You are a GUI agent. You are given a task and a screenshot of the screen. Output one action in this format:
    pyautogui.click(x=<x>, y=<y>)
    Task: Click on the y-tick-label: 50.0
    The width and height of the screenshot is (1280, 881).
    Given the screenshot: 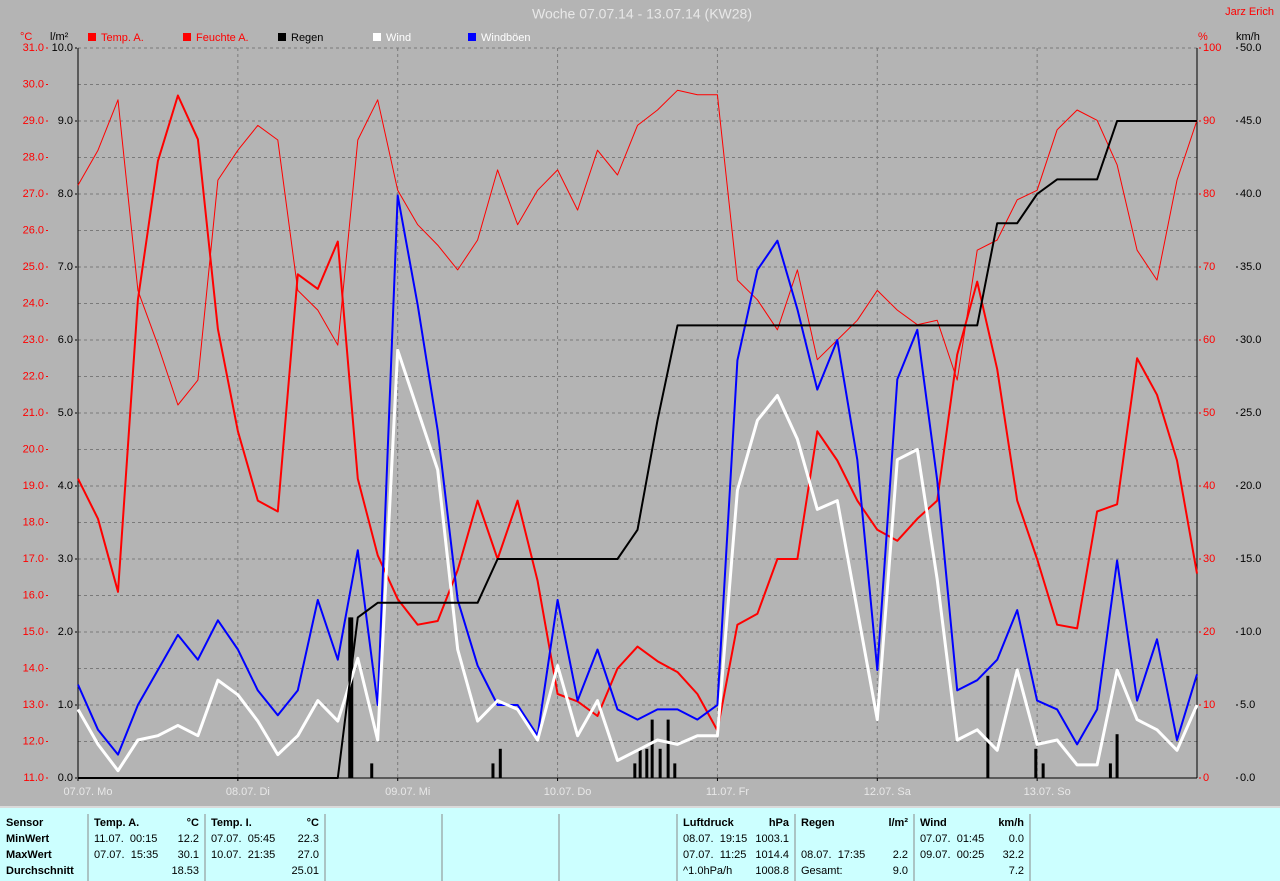 What is the action you would take?
    pyautogui.click(x=1250, y=48)
    